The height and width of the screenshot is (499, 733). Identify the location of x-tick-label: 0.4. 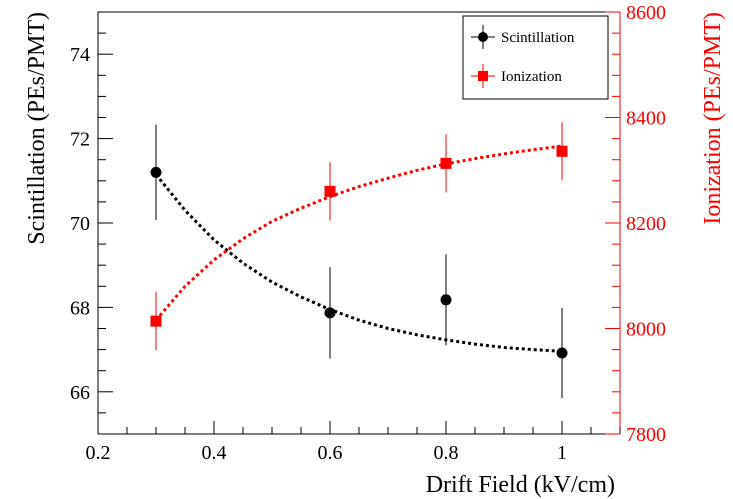
(214, 453).